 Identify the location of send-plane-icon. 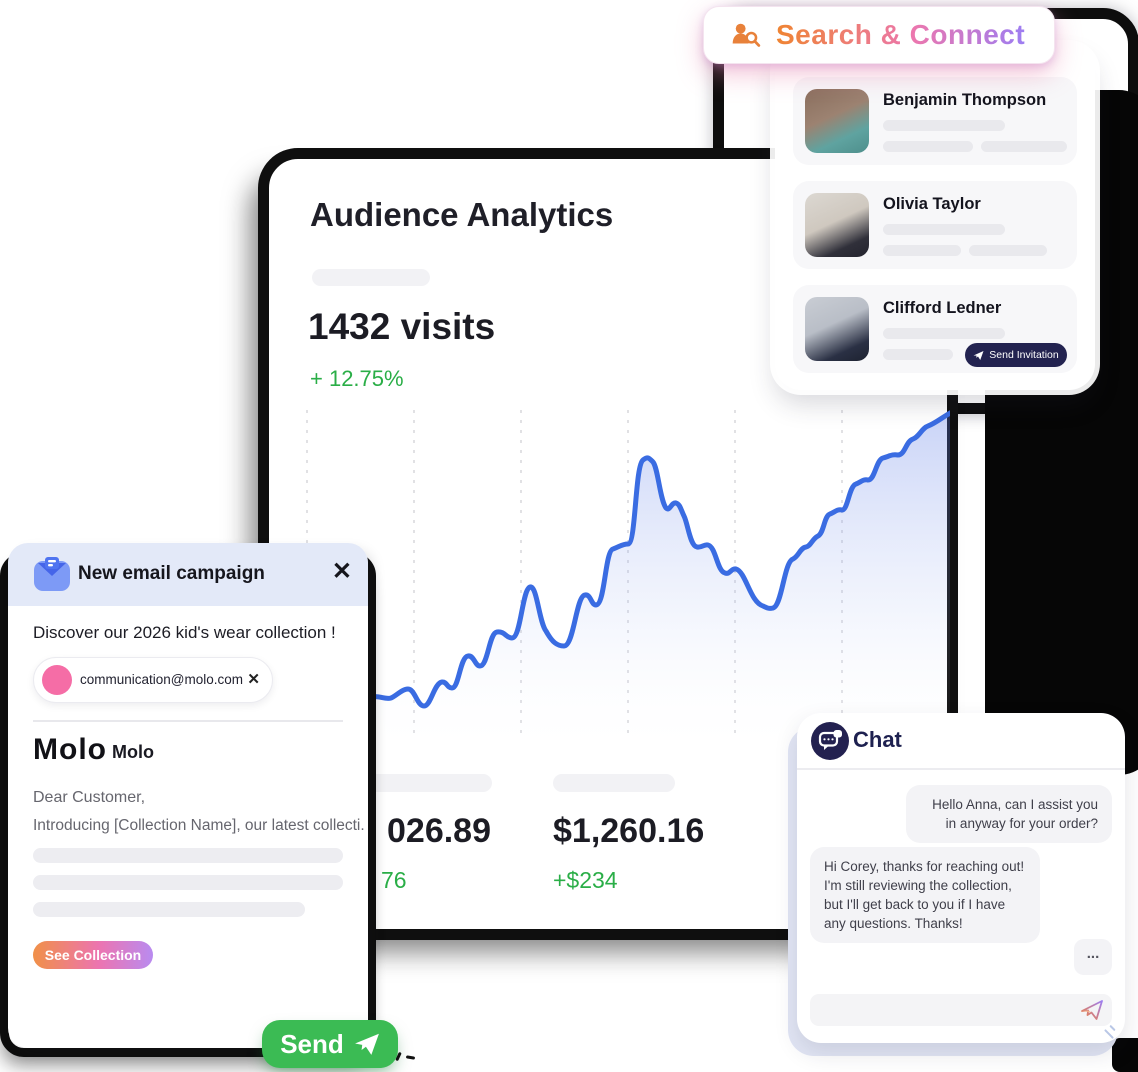
(366, 1044).